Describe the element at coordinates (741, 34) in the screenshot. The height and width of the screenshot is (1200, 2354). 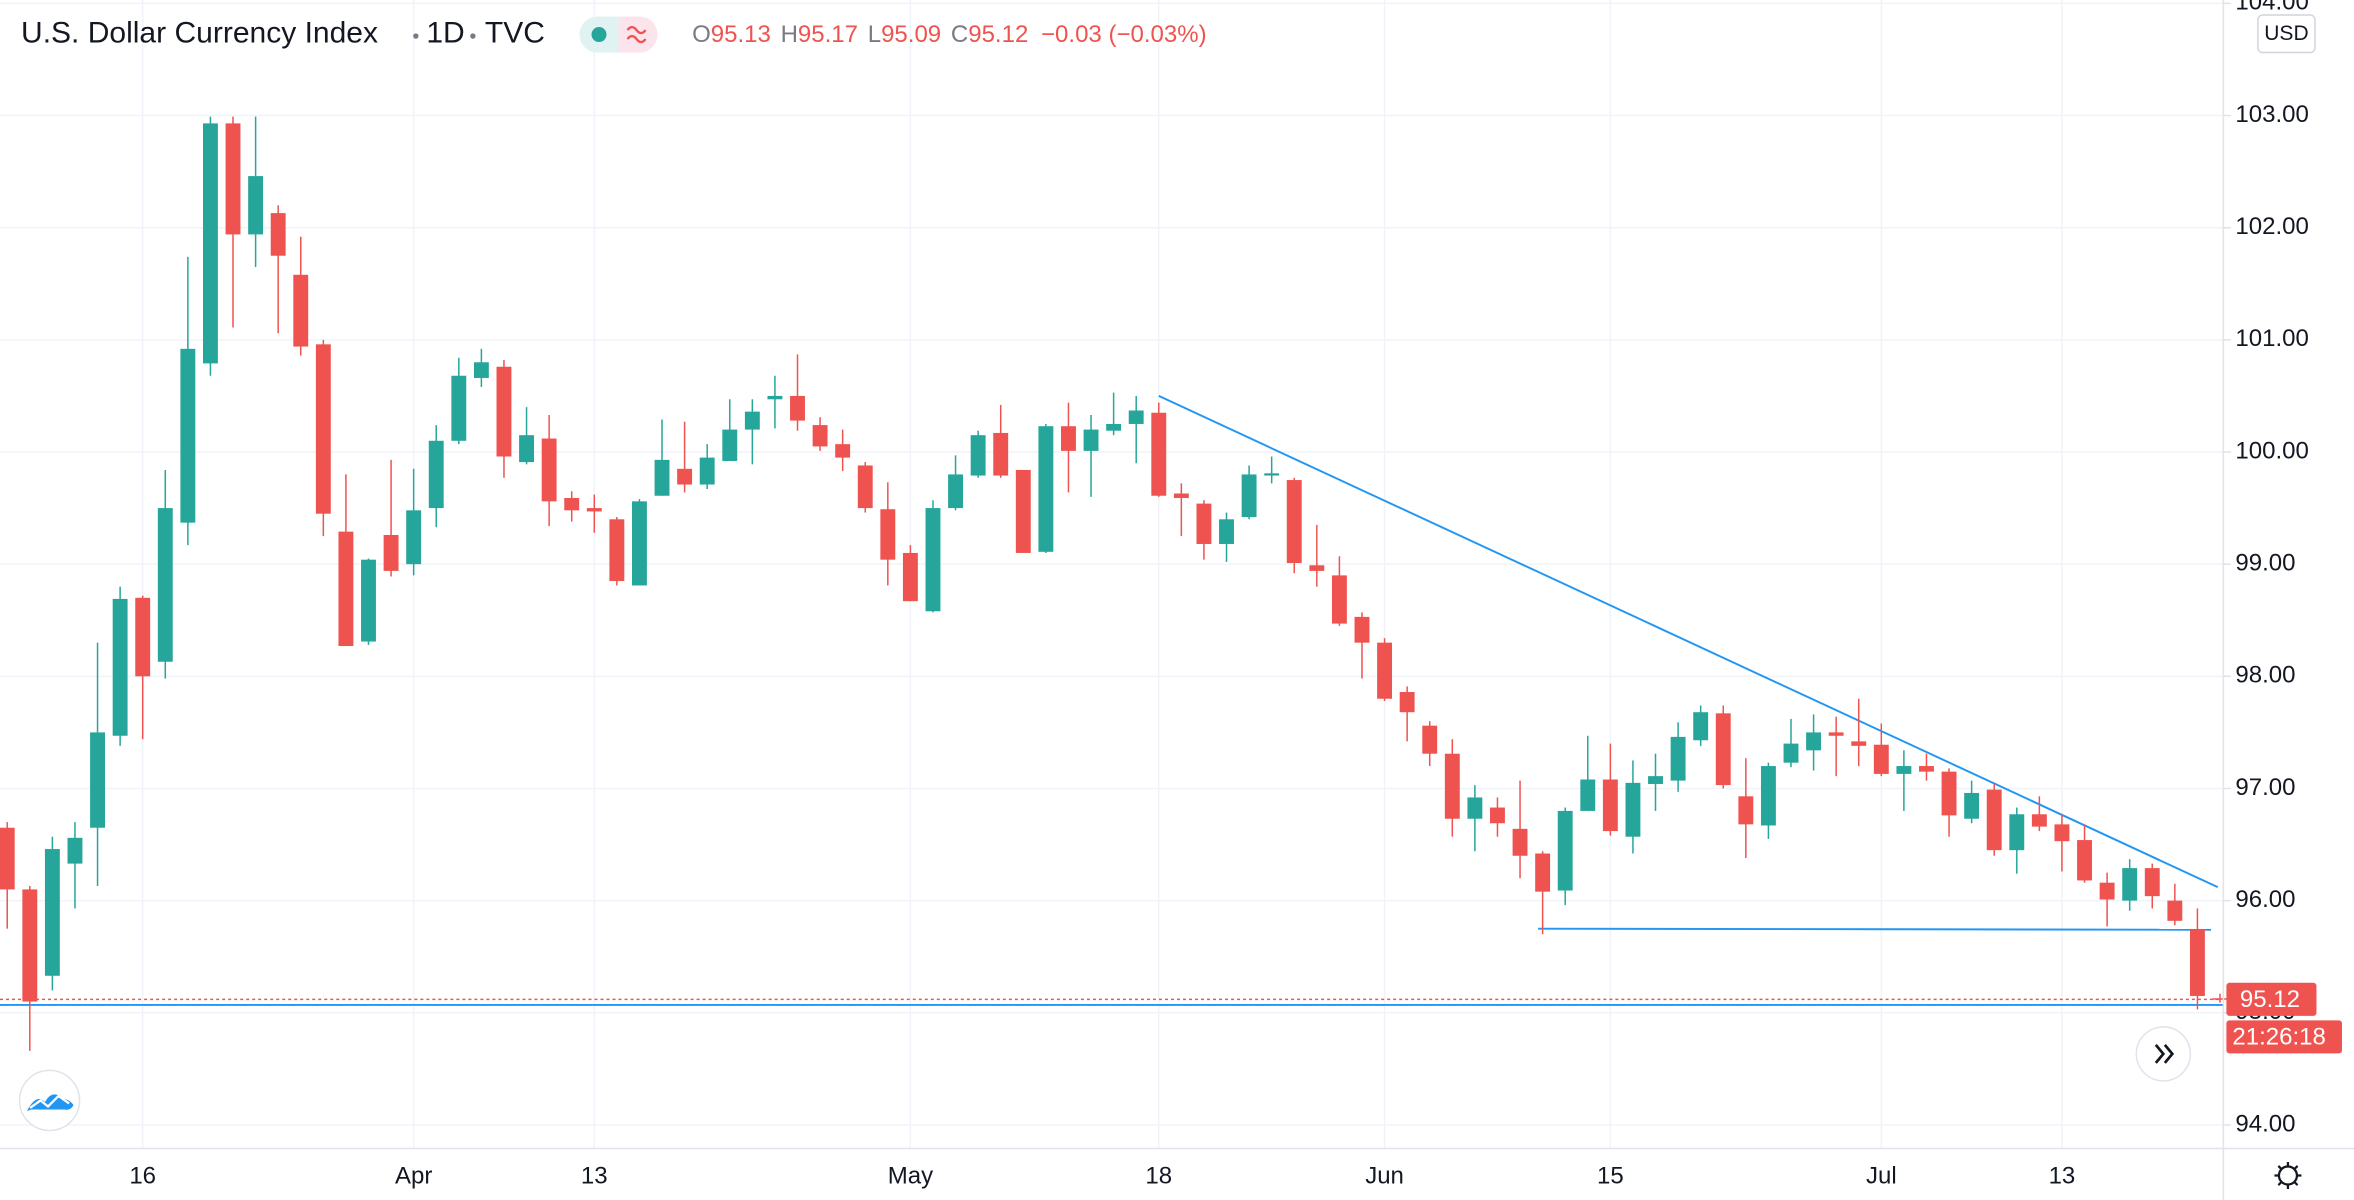
I see `legend-open: 95.13` at that location.